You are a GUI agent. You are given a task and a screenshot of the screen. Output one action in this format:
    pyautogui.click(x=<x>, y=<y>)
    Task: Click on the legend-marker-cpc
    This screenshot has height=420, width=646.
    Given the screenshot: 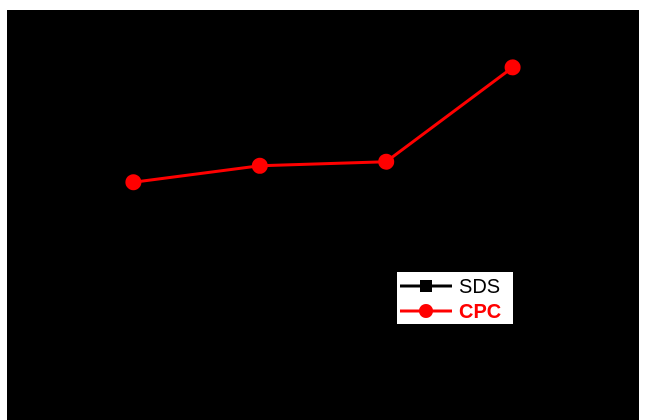 What is the action you would take?
    pyautogui.click(x=426, y=311)
    